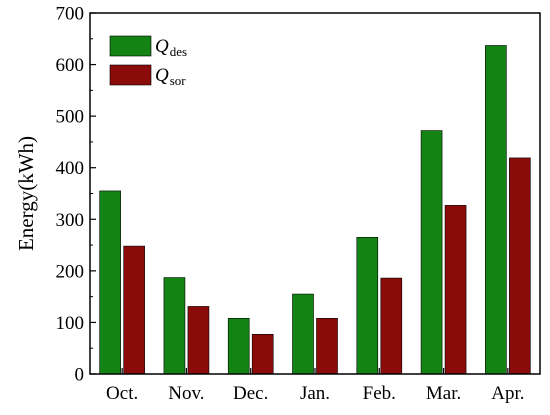 The width and height of the screenshot is (550, 415). What do you see at coordinates (80, 375) in the screenshot?
I see `y-tick-label: 0` at bounding box center [80, 375].